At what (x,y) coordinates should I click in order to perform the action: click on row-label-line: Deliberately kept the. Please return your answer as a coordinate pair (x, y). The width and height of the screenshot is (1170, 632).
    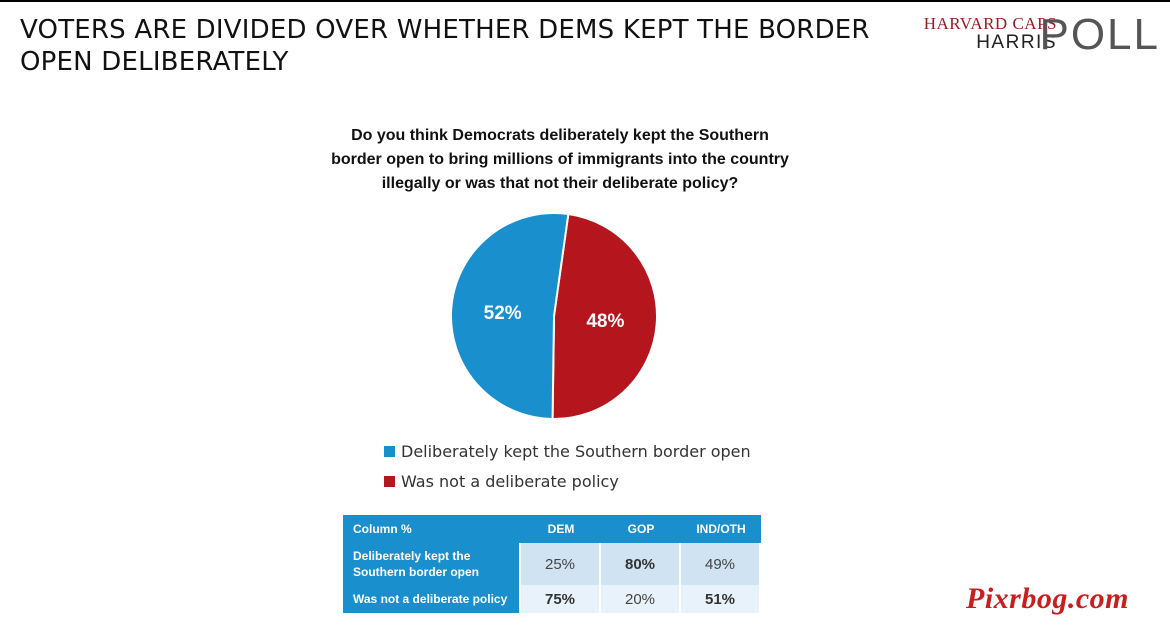
    Looking at the image, I should click on (412, 556).